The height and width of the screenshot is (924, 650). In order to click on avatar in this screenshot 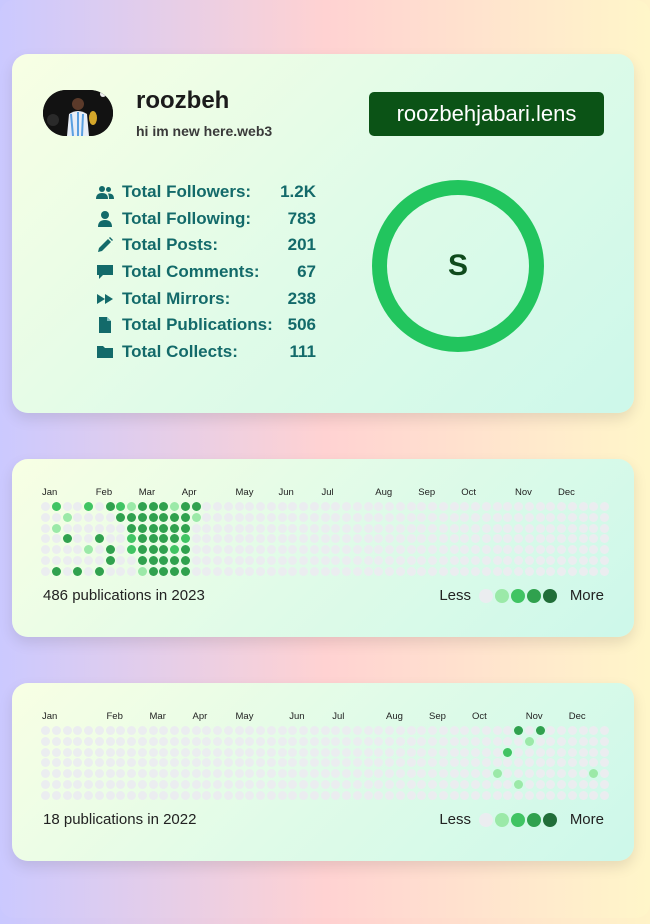, I will do `click(78, 113)`.